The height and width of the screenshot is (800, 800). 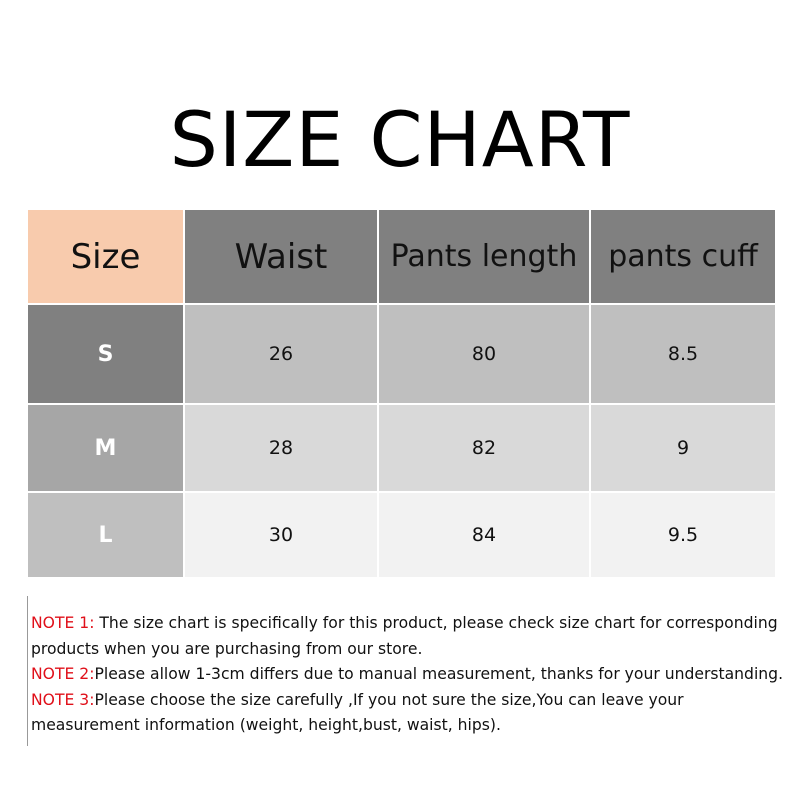 What do you see at coordinates (484, 256) in the screenshot?
I see `header-pants-length: Pants length` at bounding box center [484, 256].